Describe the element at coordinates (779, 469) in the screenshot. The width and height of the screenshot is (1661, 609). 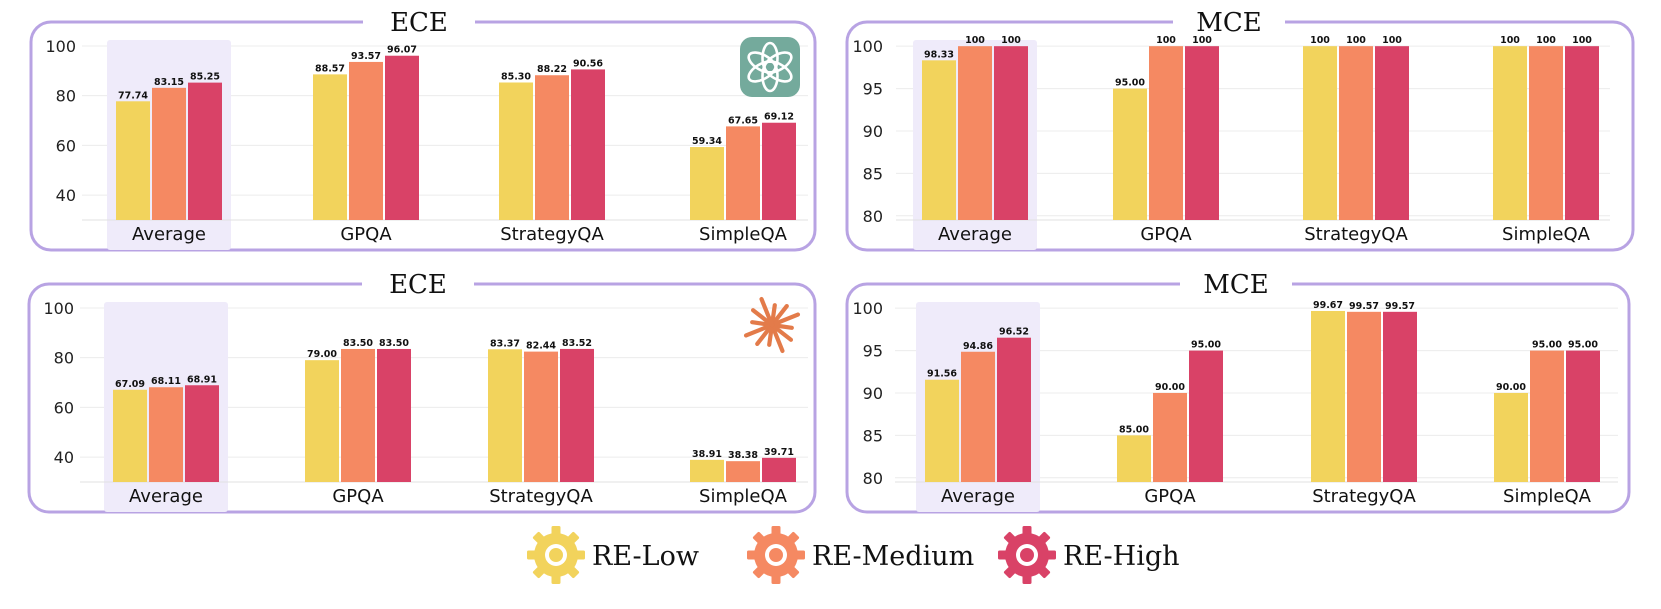
I see `bar-re-high-simpleqa` at that location.